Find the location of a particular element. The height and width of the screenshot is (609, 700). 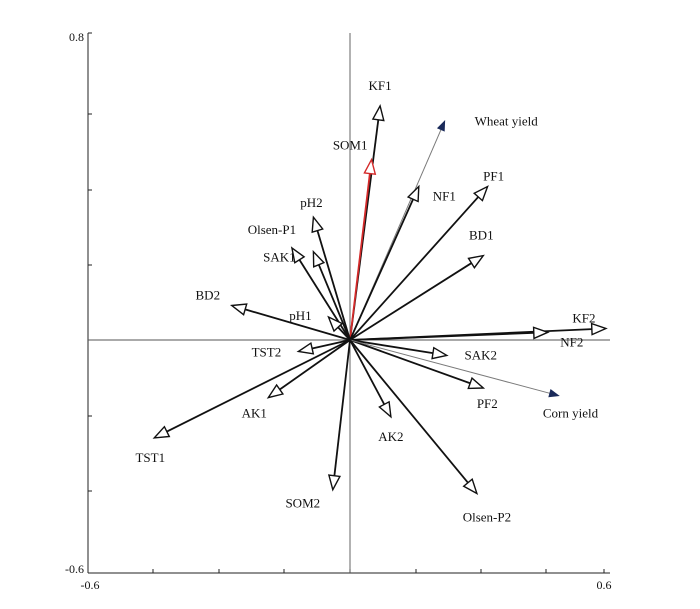

vector-label-ak2: AK2 is located at coordinates (390, 436).